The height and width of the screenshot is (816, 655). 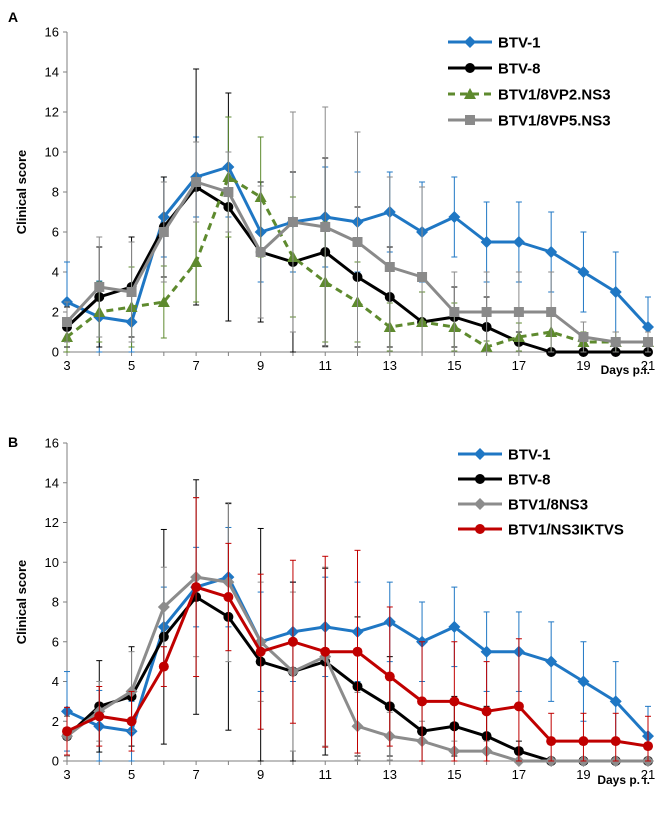 What do you see at coordinates (52, 72) in the screenshot?
I see `y-tick-label: 14` at bounding box center [52, 72].